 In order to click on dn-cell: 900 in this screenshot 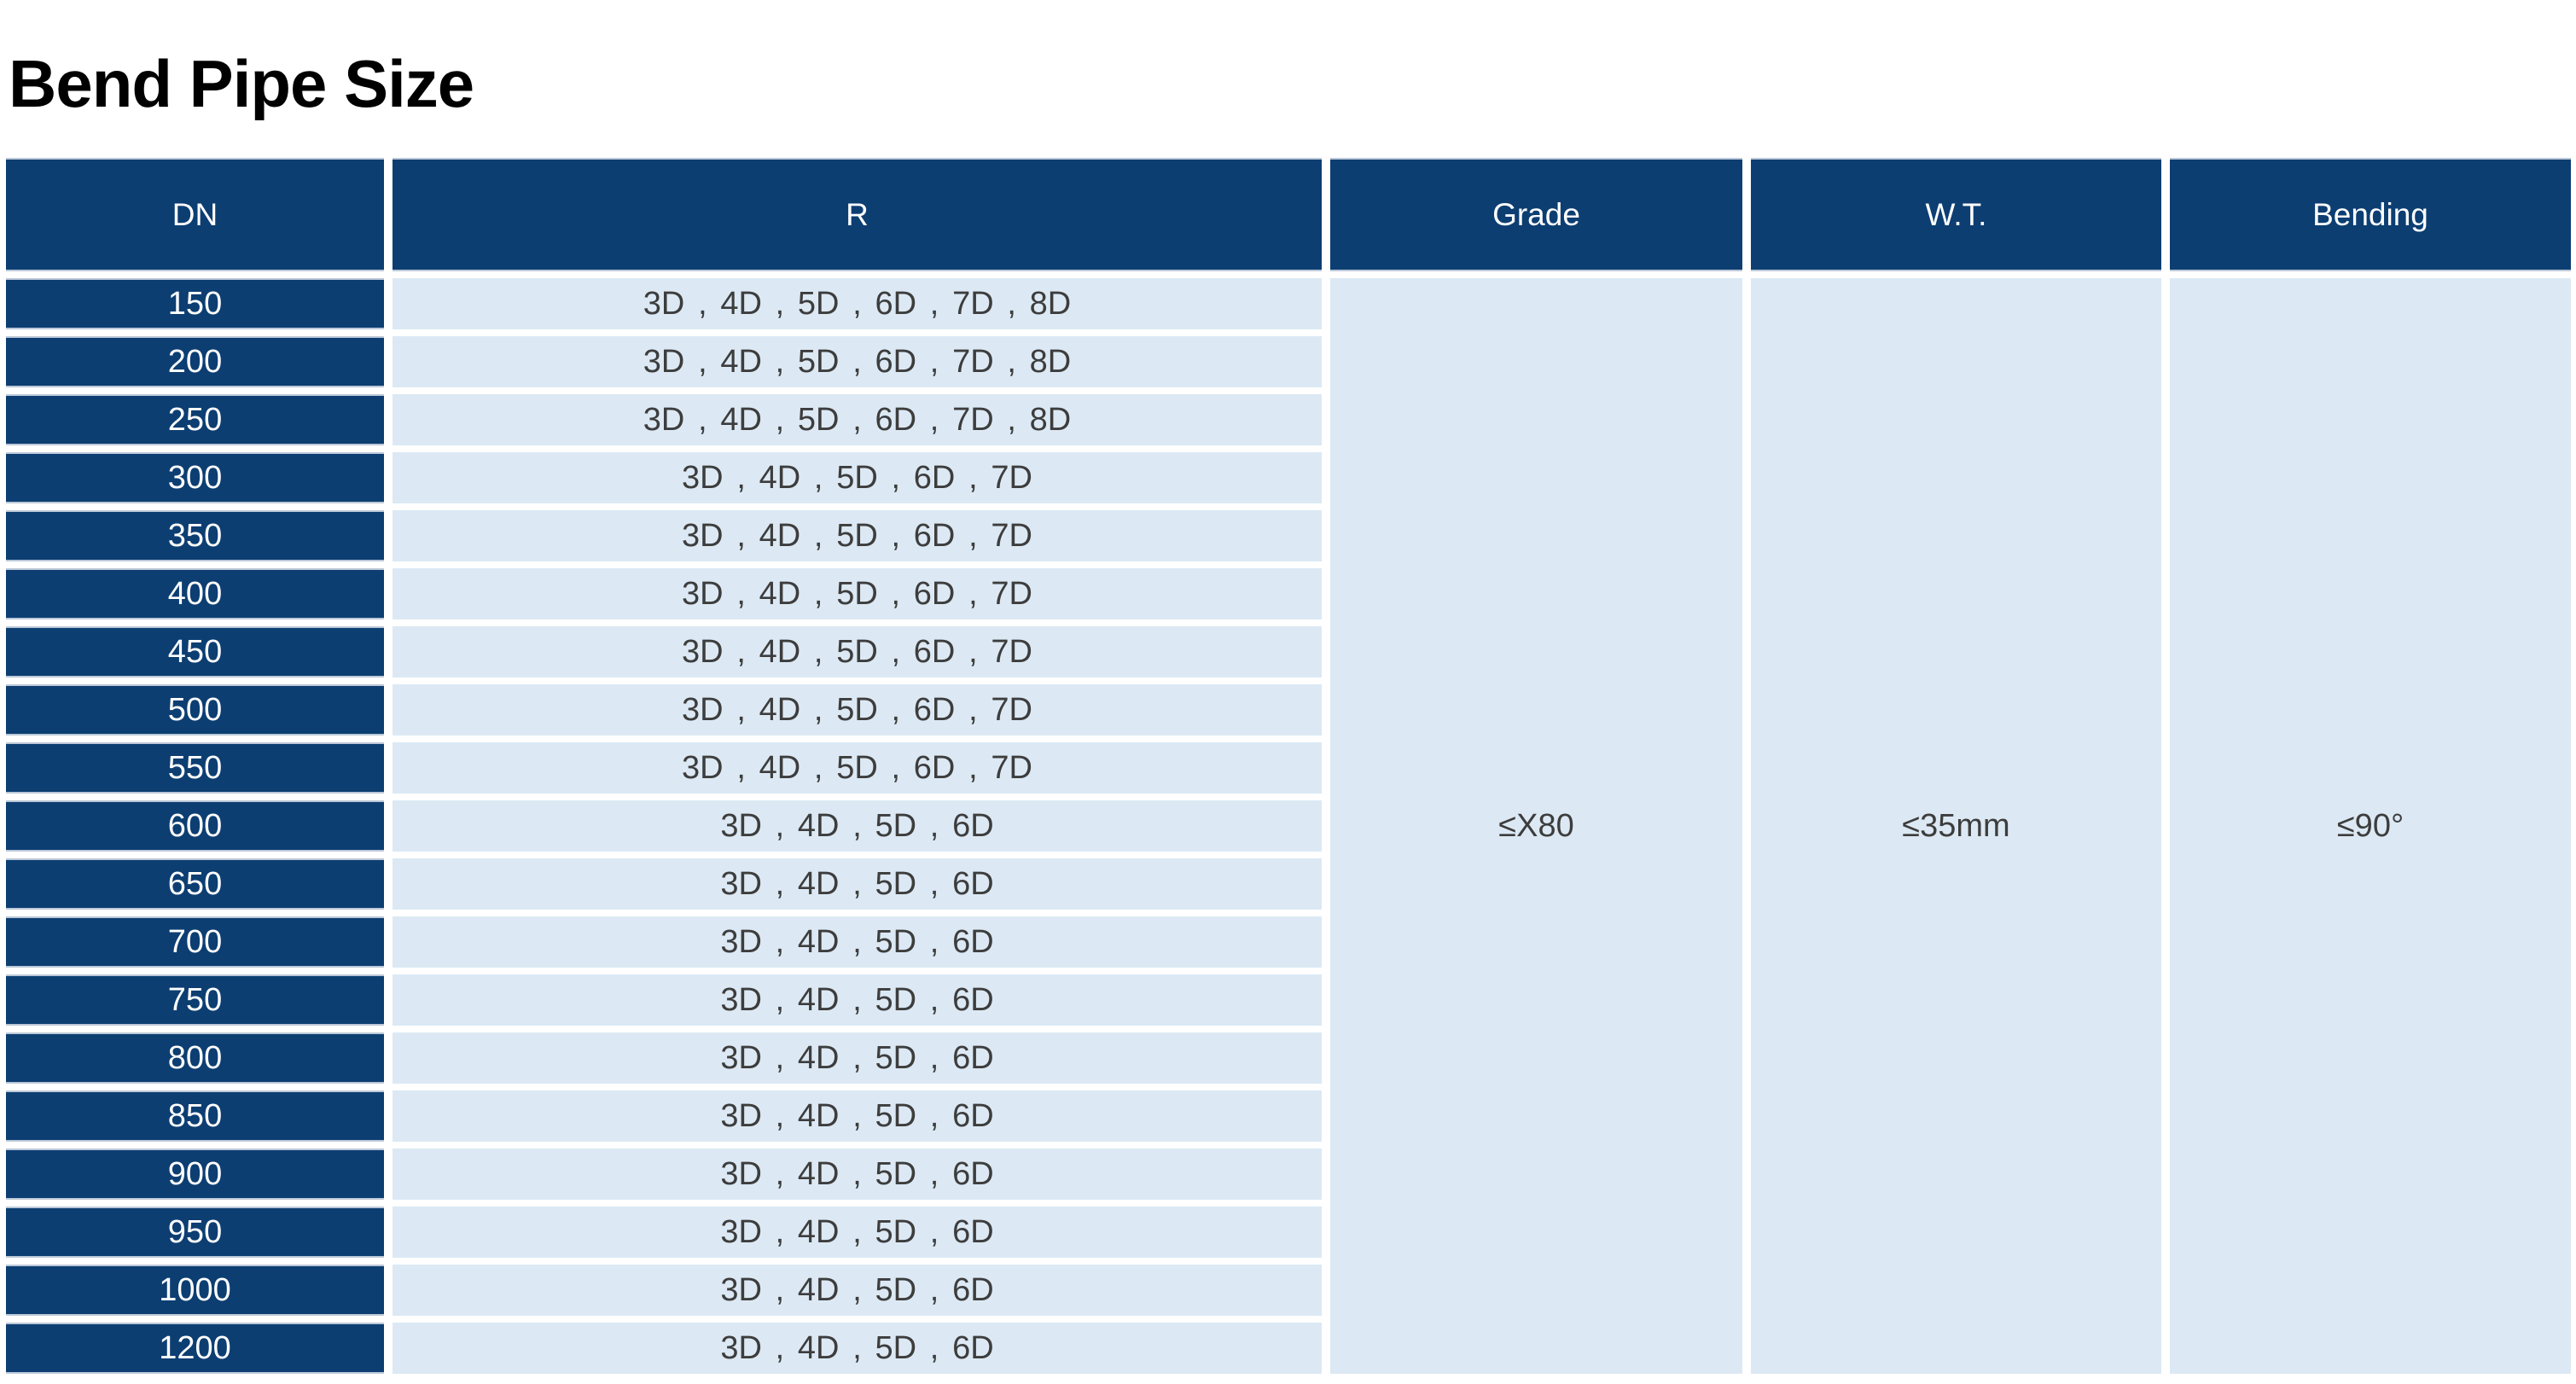, I will do `click(195, 1174)`.